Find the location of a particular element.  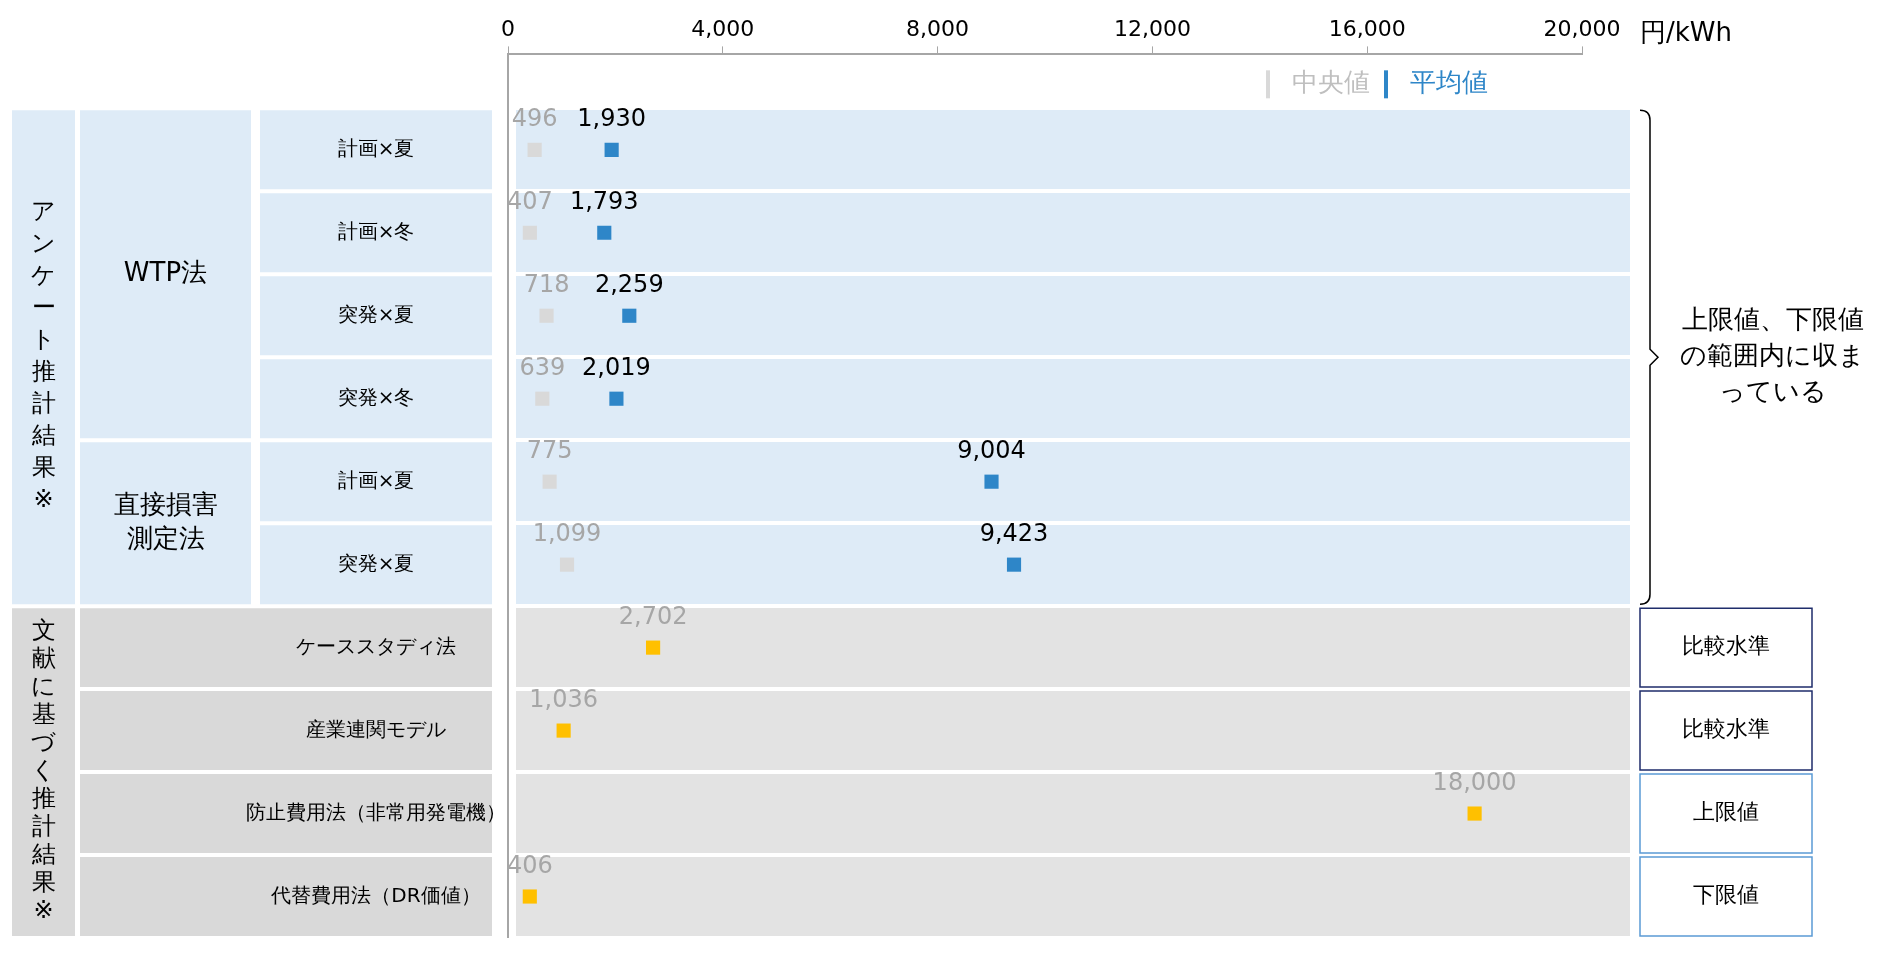

y-tick-label: 計画×冬 is located at coordinates (376, 230).